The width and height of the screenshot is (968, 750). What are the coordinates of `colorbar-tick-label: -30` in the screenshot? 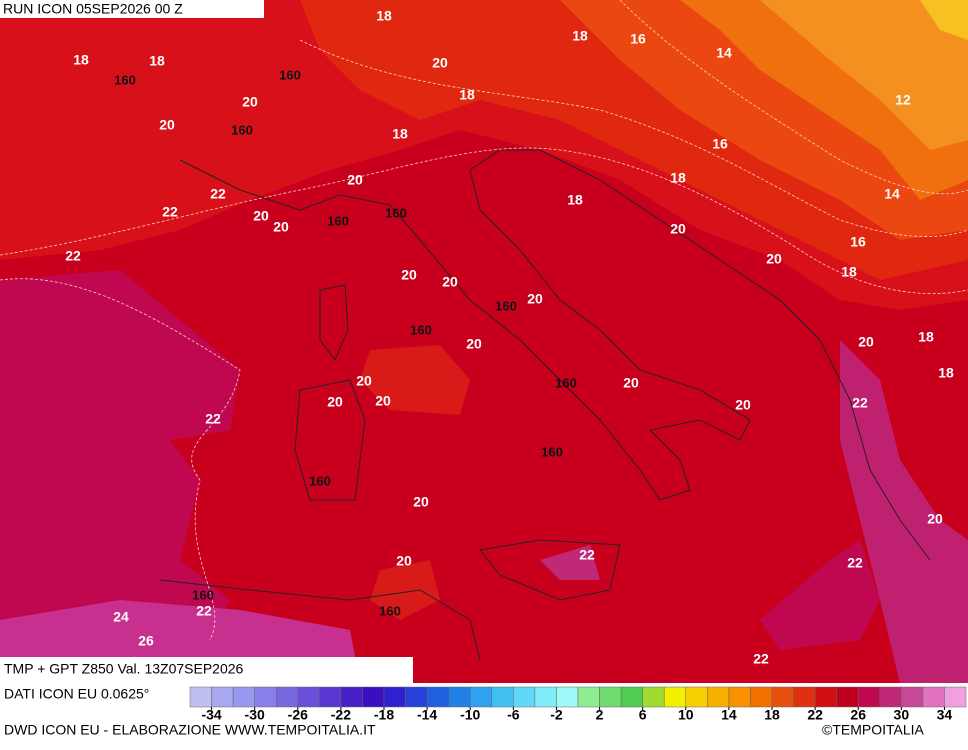 It's located at (255, 715).